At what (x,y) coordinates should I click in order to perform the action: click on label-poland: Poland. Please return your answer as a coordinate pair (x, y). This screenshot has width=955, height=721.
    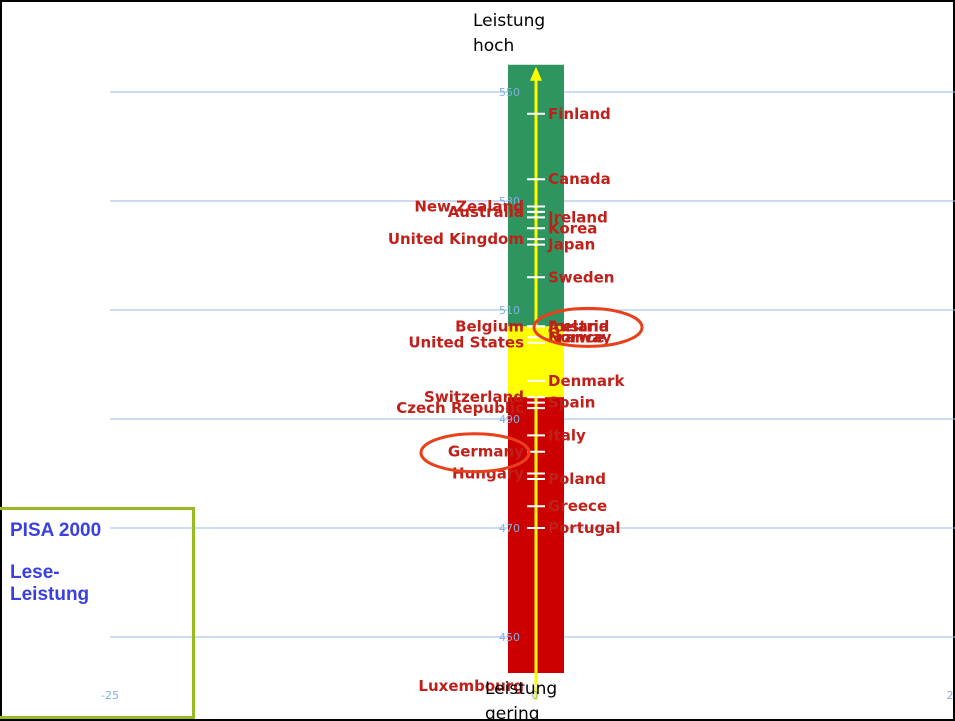
    Looking at the image, I should click on (577, 479).